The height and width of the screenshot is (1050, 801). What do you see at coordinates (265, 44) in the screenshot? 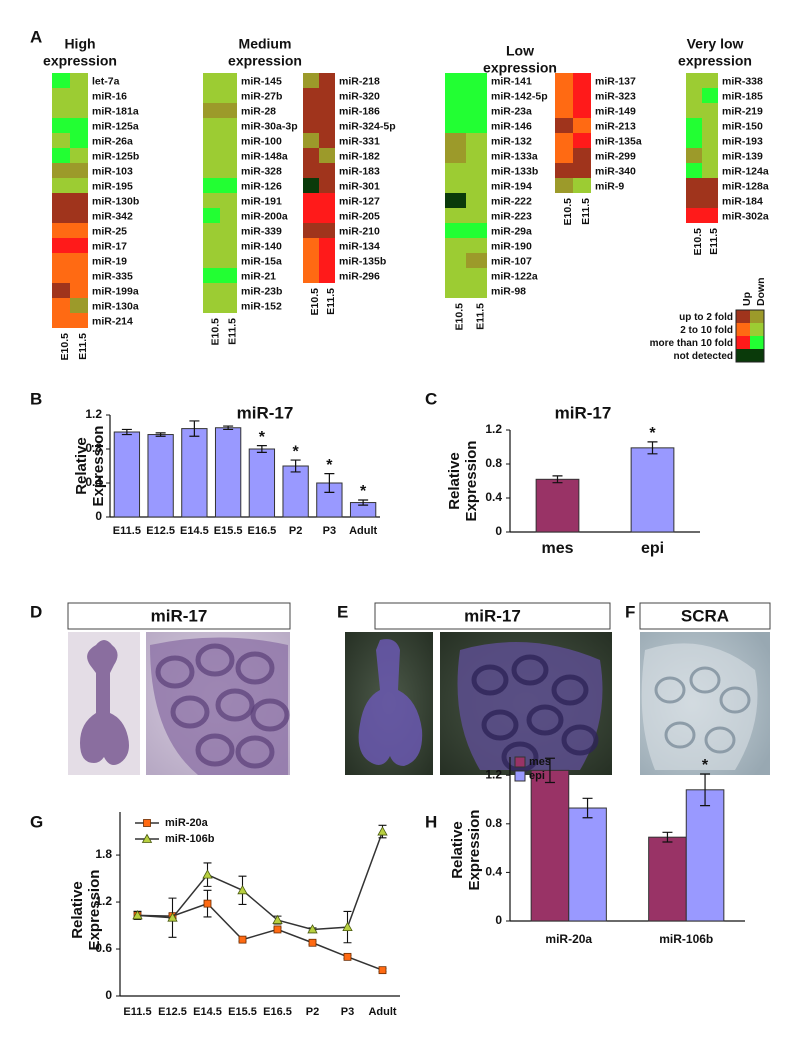
I see `group-title: Medium` at bounding box center [265, 44].